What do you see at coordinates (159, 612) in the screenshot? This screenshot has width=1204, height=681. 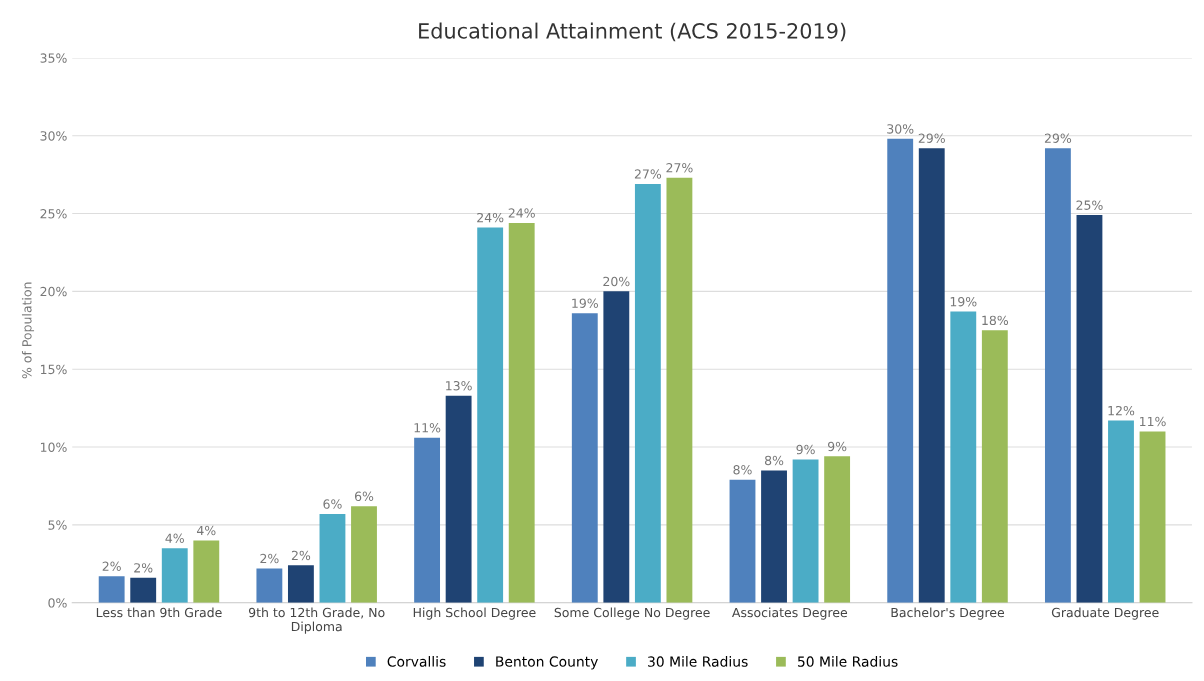 I see `x-tick-label: Less than 9th Grade` at bounding box center [159, 612].